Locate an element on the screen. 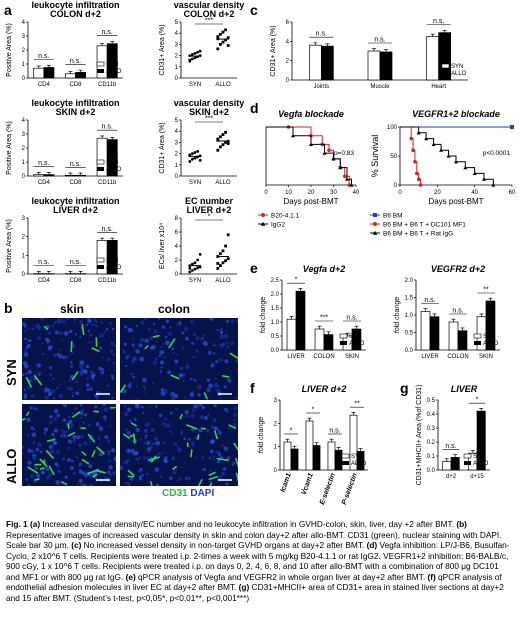 This screenshot has width=520, height=632. y-axis-label: CD31+MHCII+ Area (%of CD31) is located at coordinates (419, 435).